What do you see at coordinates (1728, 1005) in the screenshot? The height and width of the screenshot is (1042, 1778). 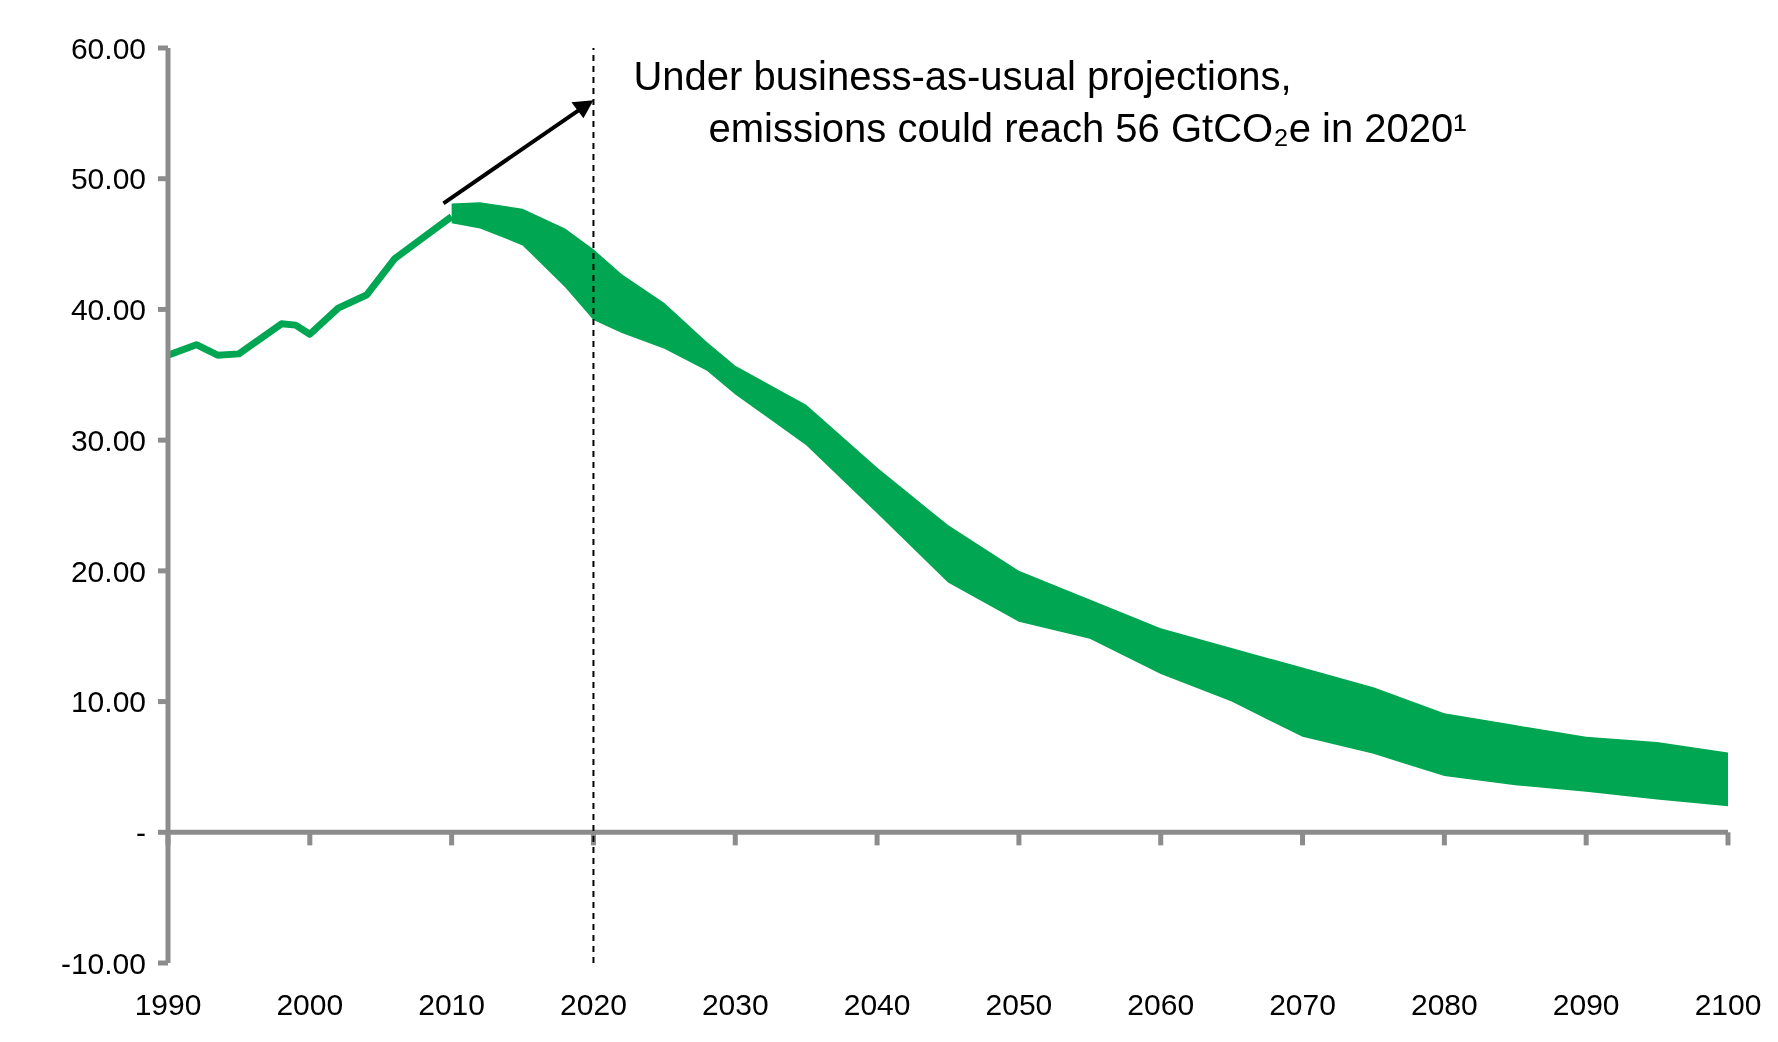 I see `x-tick-label: 2100` at bounding box center [1728, 1005].